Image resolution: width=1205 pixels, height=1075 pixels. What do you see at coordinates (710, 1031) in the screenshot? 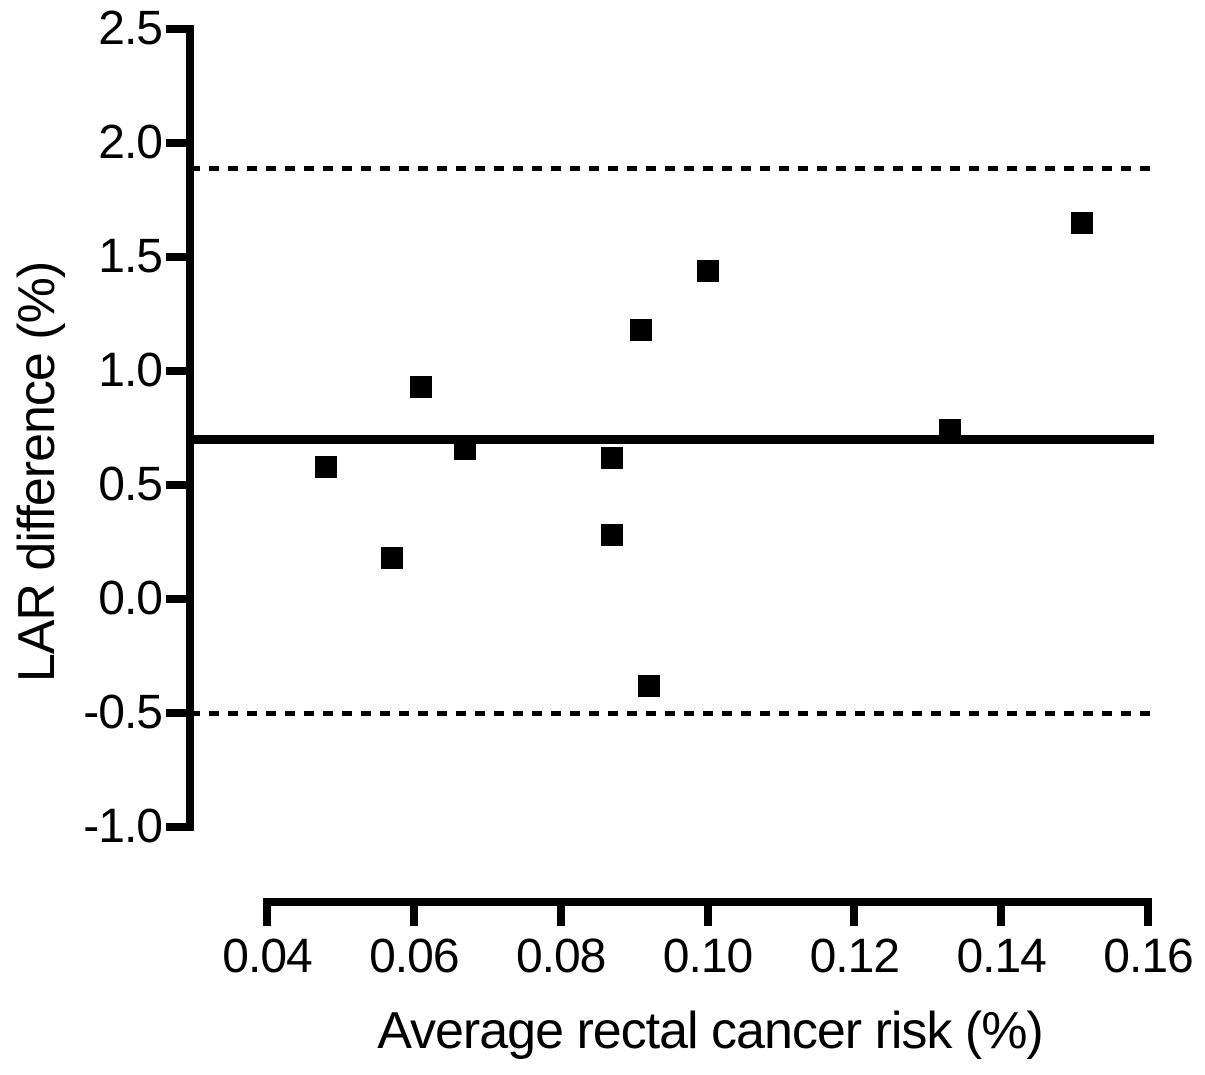
I see `x-axis-title: Average rectal cancer risk (%)` at bounding box center [710, 1031].